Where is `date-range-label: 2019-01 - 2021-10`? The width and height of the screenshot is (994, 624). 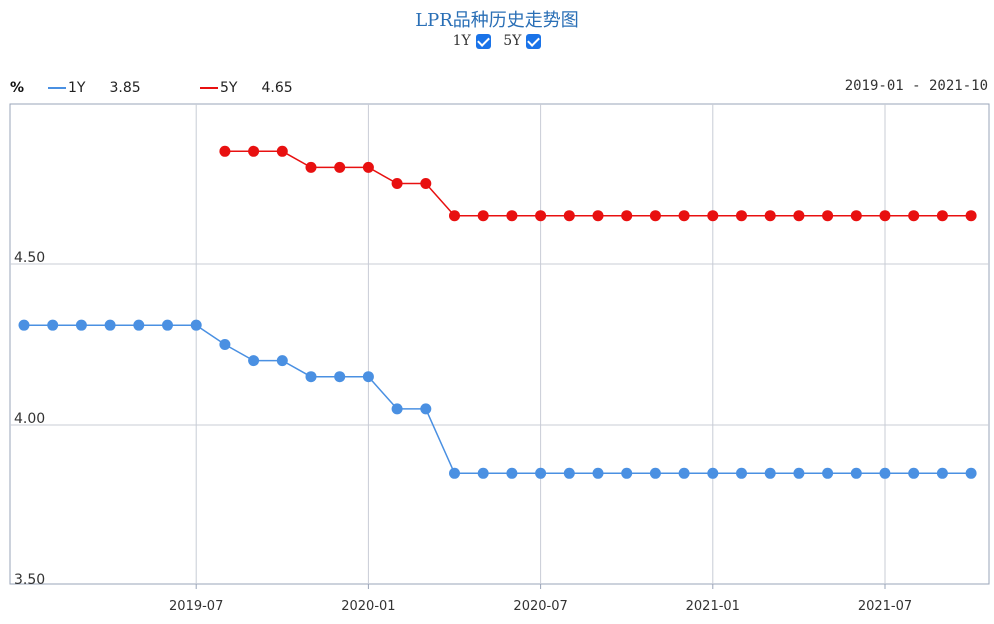
date-range-label: 2019-01 - 2021-10 is located at coordinates (916, 86).